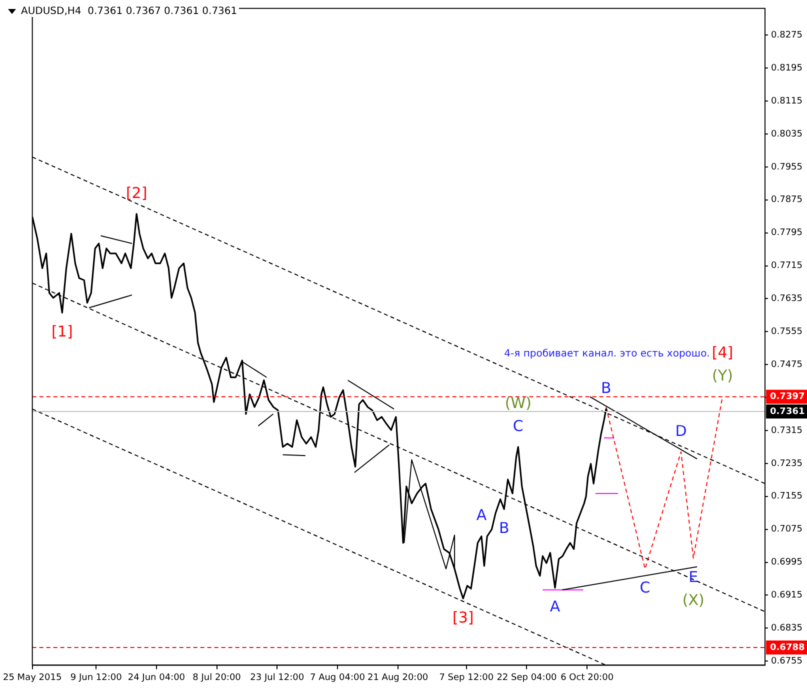 The width and height of the screenshot is (807, 688). Describe the element at coordinates (786, 529) in the screenshot. I see `y-tick-label: 0.7075` at that location.